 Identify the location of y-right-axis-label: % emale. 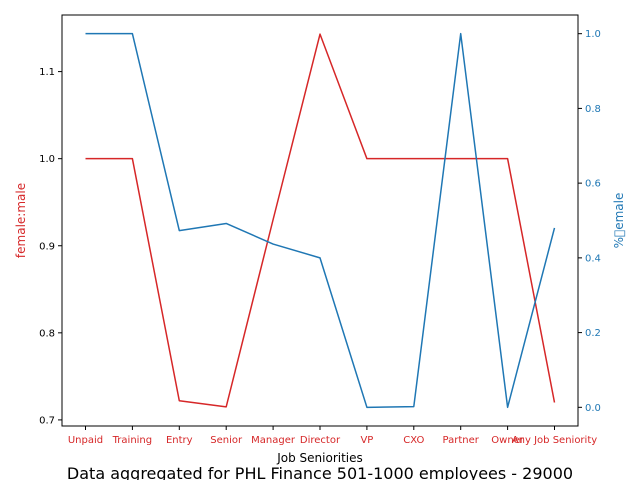
(619, 221).